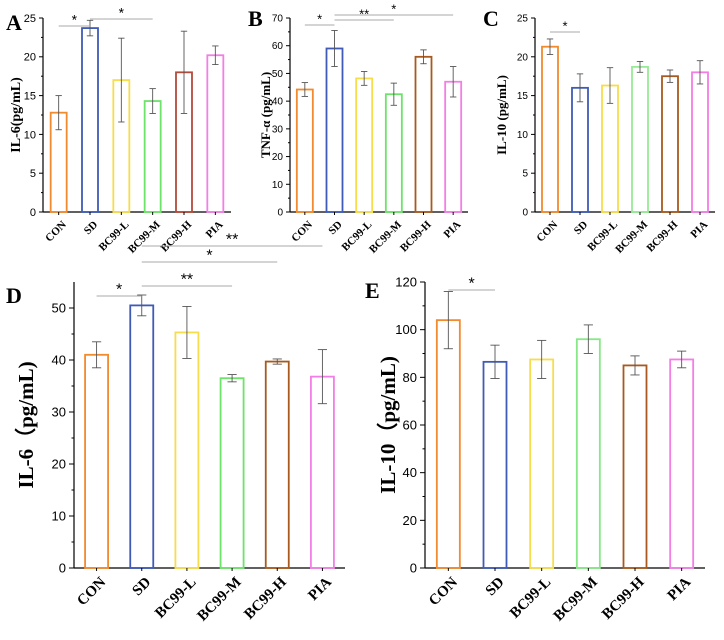 This screenshot has width=724, height=640. What do you see at coordinates (406, 329) in the screenshot?
I see `y-tick-label: 100` at bounding box center [406, 329].